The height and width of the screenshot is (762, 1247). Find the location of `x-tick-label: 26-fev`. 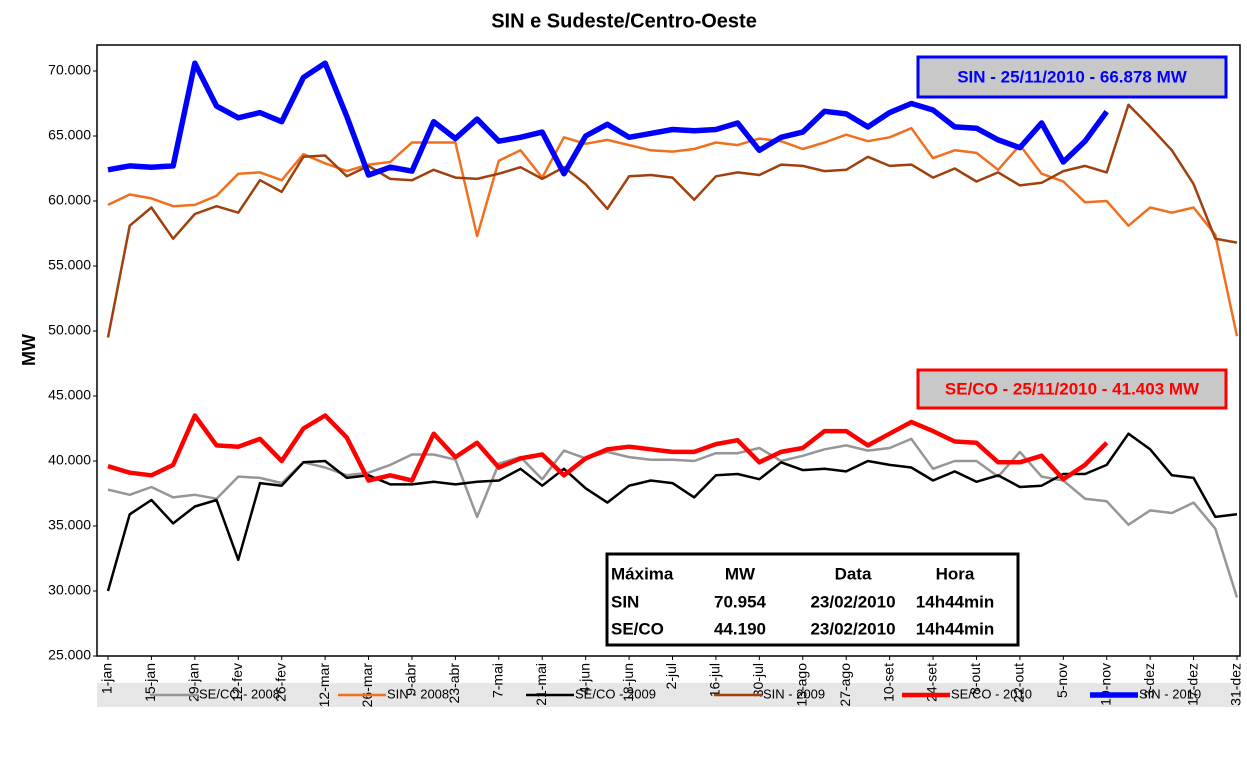

x-tick-label: 26-fev is located at coordinates (280, 682).